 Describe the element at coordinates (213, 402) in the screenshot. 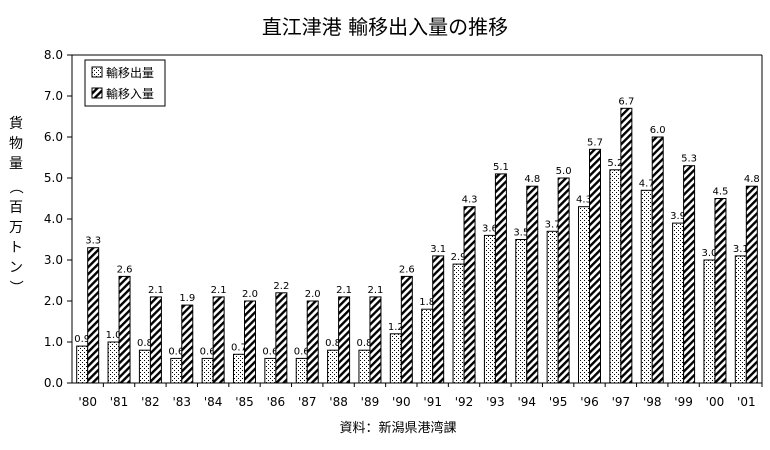

I see `x-tick-label: '84` at that location.